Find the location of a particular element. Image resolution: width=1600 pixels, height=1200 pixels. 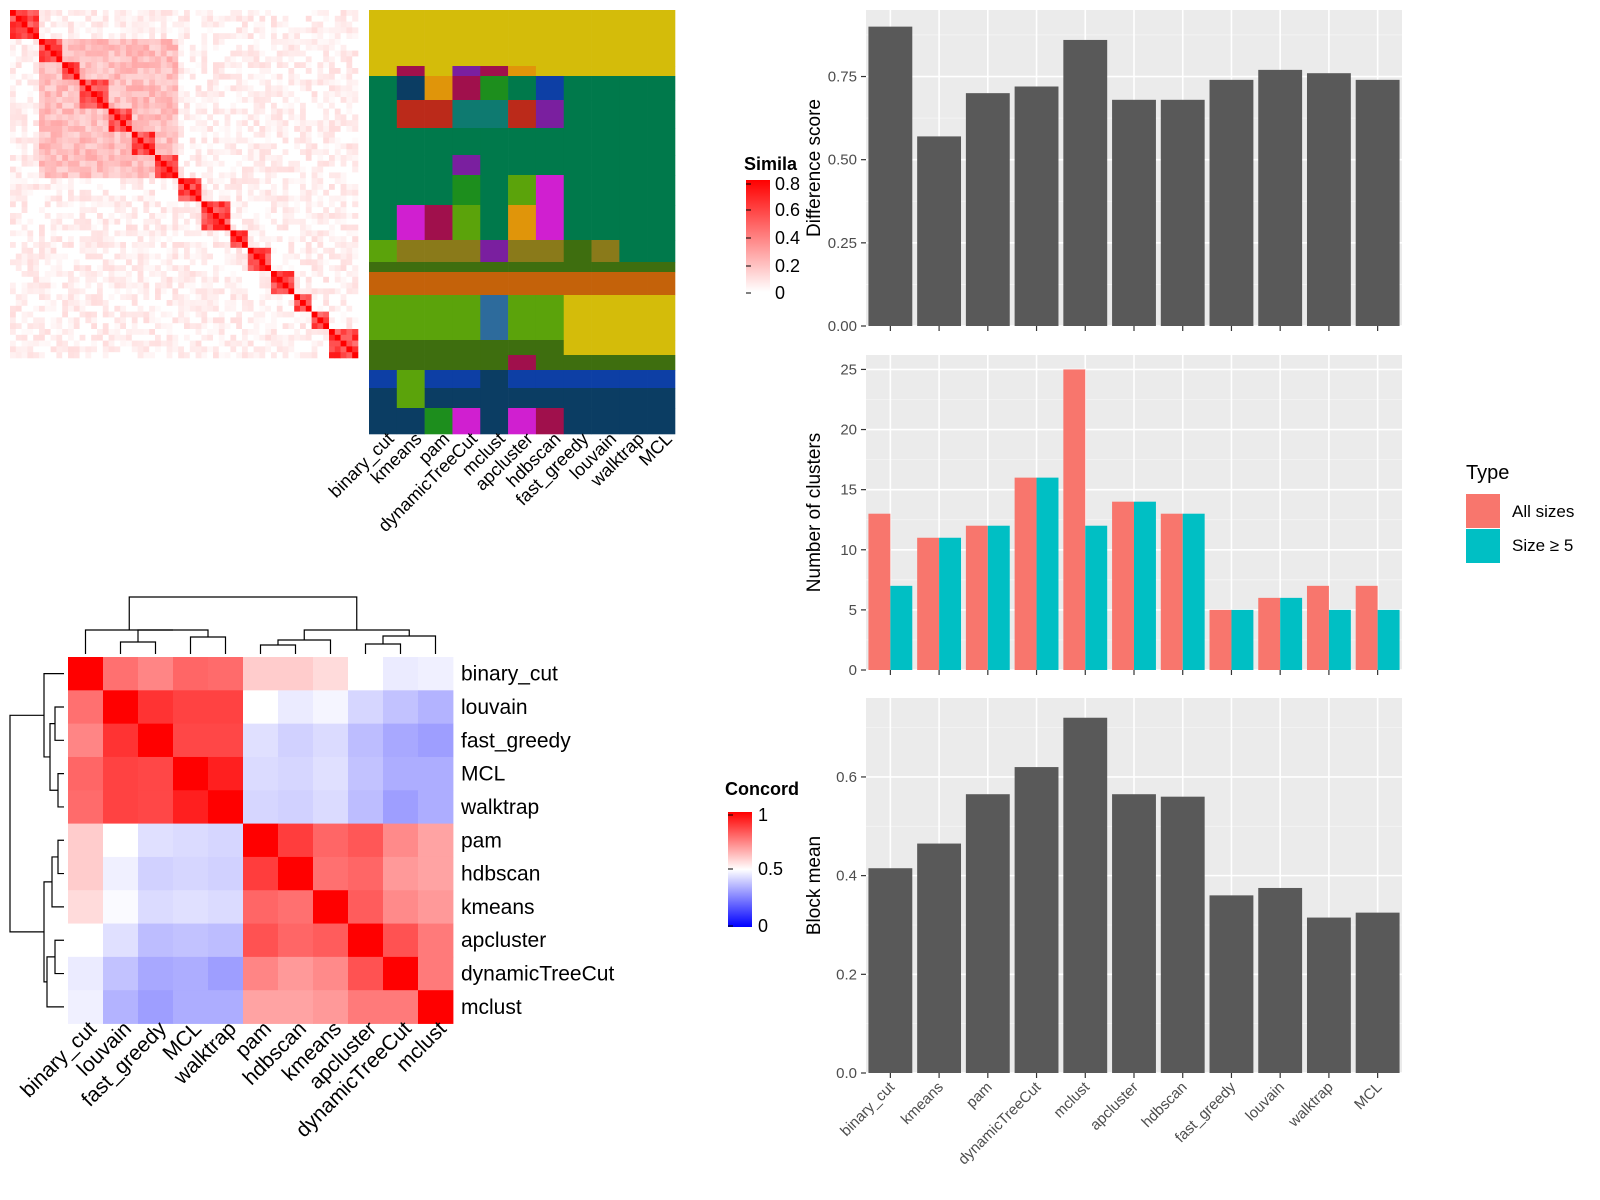

dendrogram-branch is located at coordinates (243, 613).